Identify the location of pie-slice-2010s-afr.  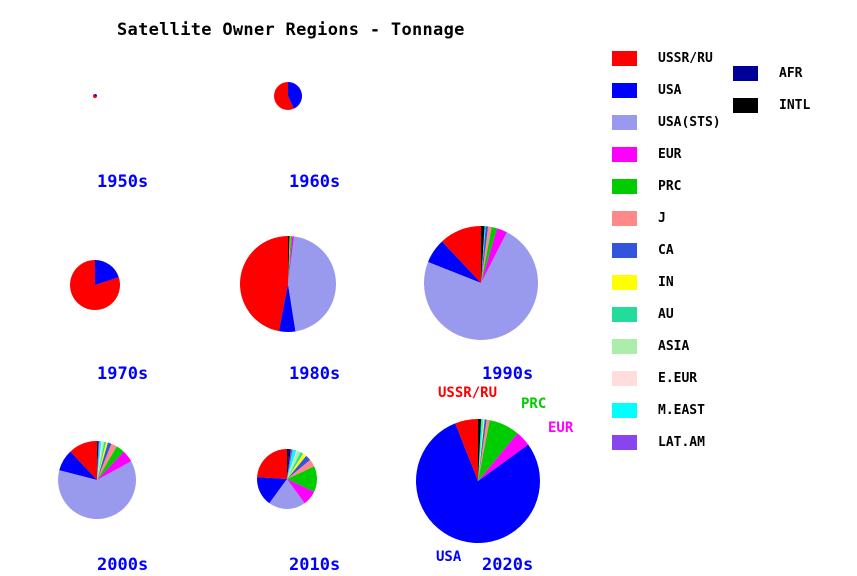
(289, 464).